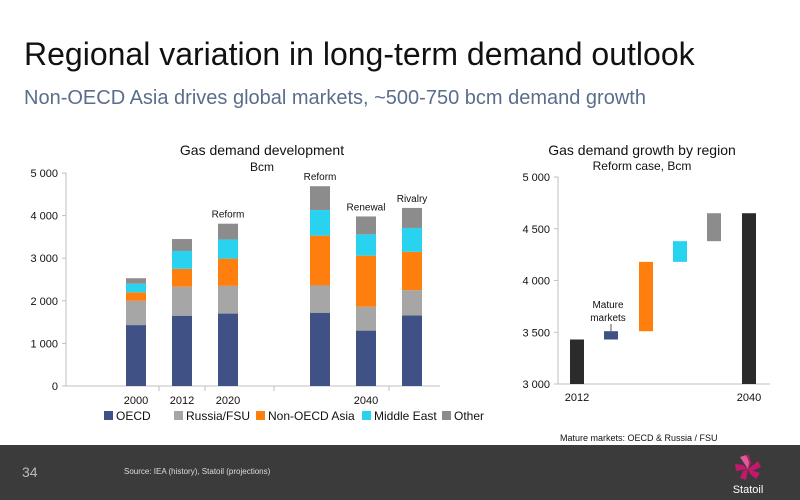  Describe the element at coordinates (366, 401) in the screenshot. I see `chart1-x-tick-label: 2040` at that location.